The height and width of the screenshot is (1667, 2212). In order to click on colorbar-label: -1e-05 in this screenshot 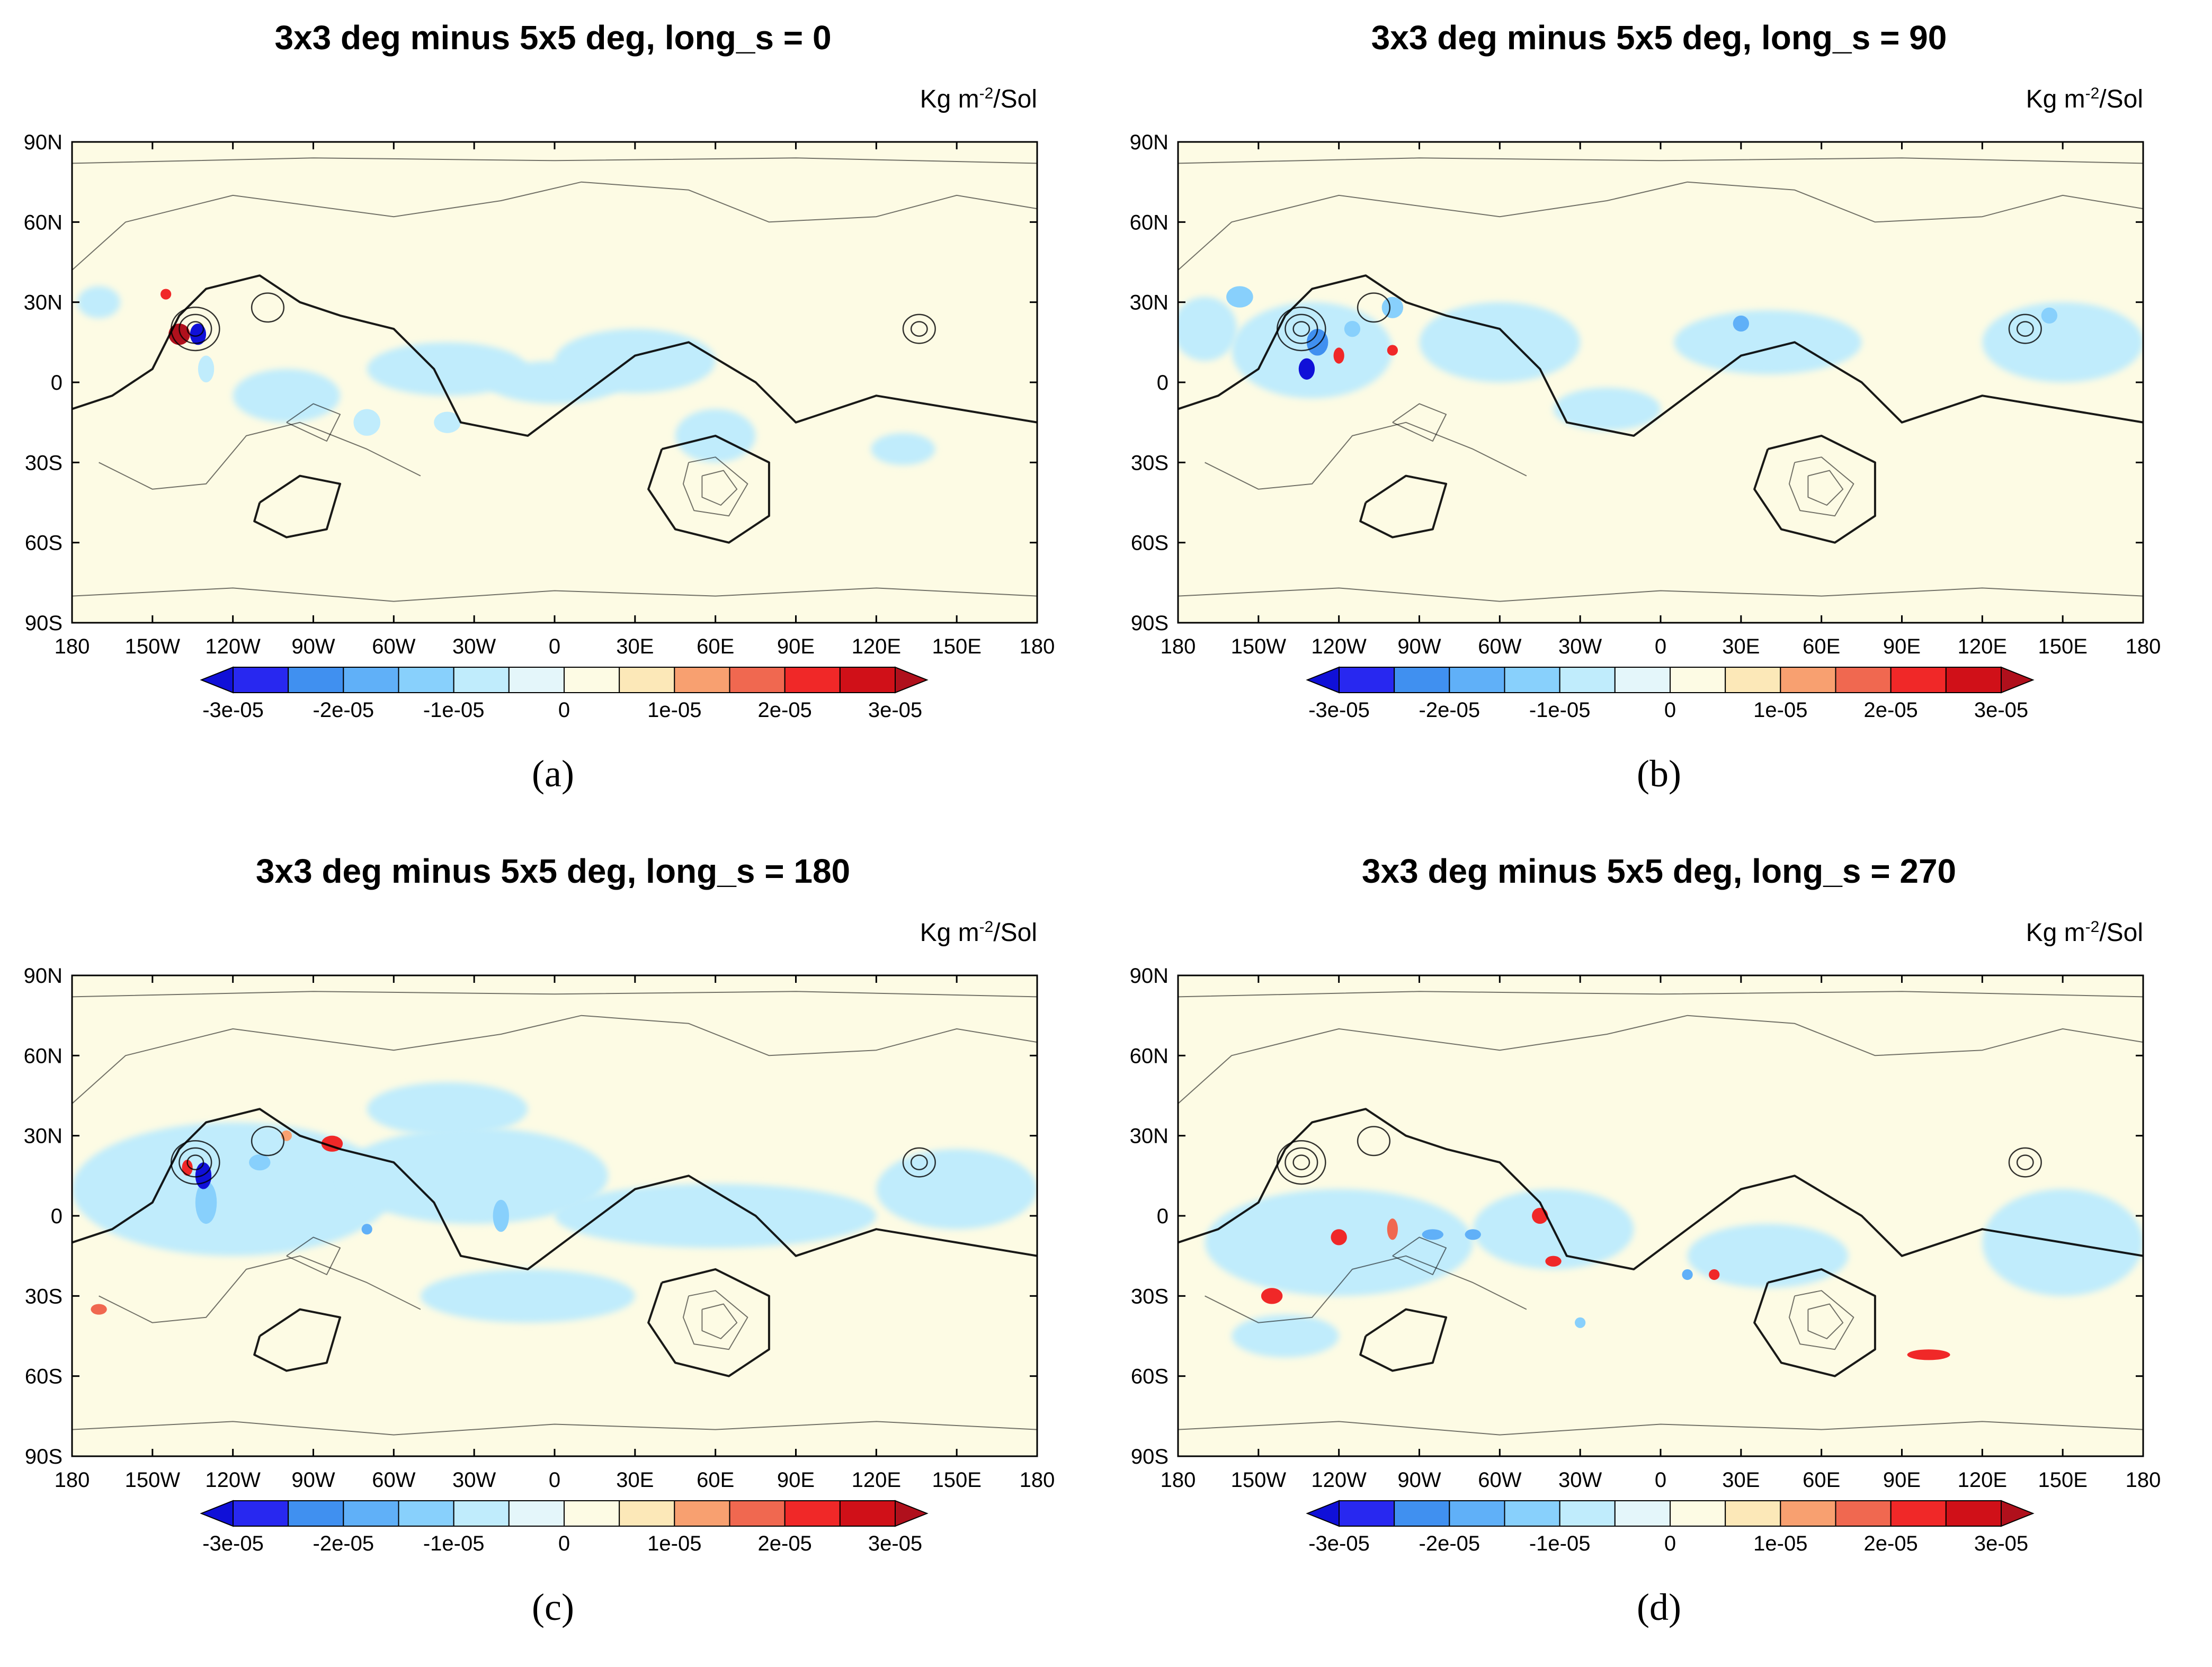, I will do `click(1560, 1543)`.